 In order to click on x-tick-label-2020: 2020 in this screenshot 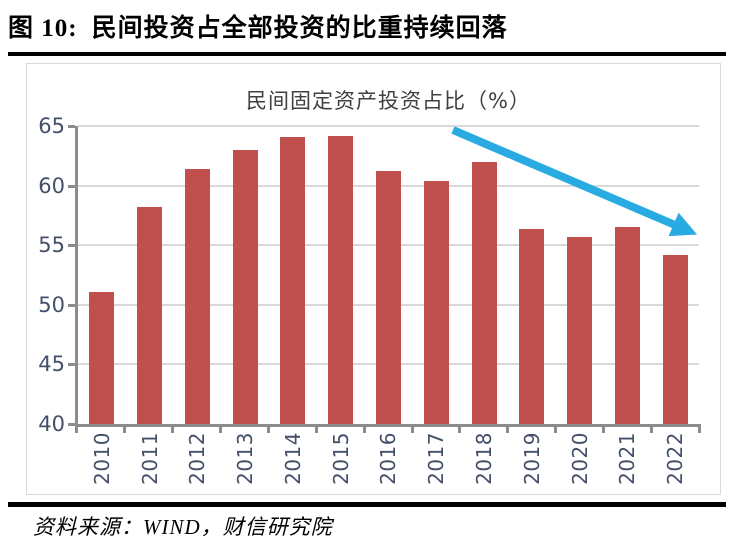, I will do `click(579, 458)`.